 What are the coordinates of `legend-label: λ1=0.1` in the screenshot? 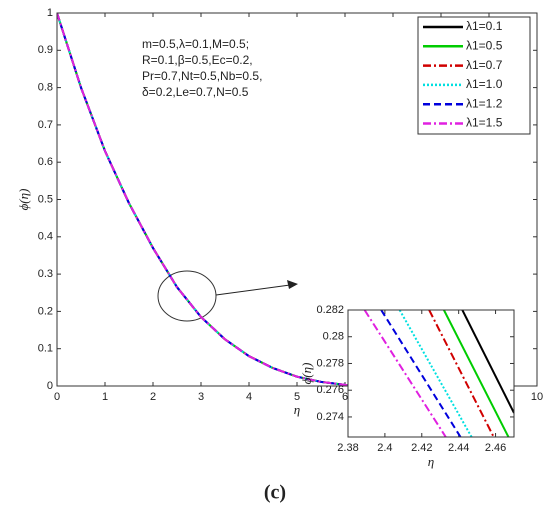 It's located at (484, 26).